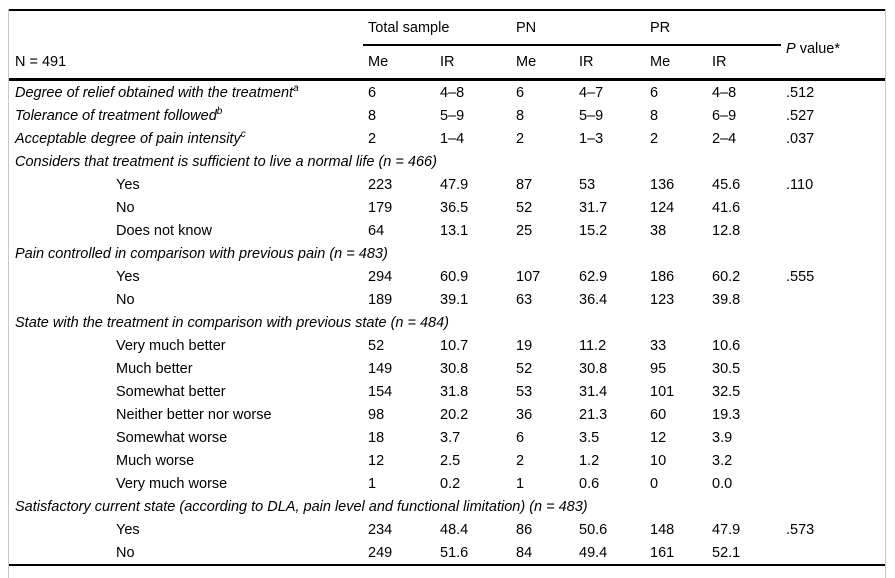 The image size is (895, 578). What do you see at coordinates (726, 345) in the screenshot?
I see `cell-value: 10.6` at bounding box center [726, 345].